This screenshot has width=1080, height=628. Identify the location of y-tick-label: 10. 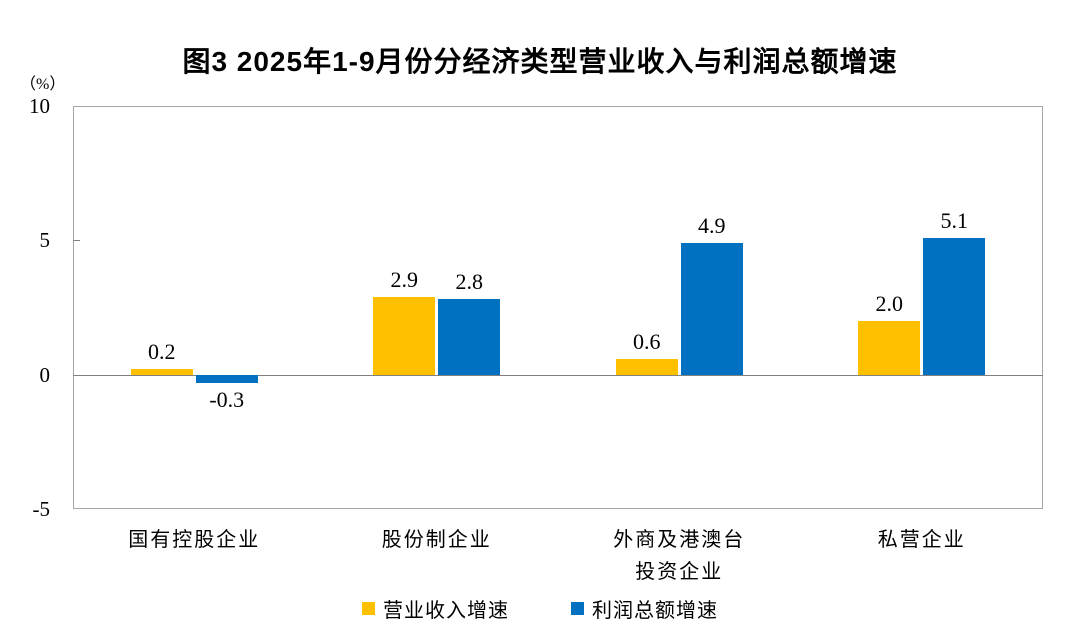
(39, 106).